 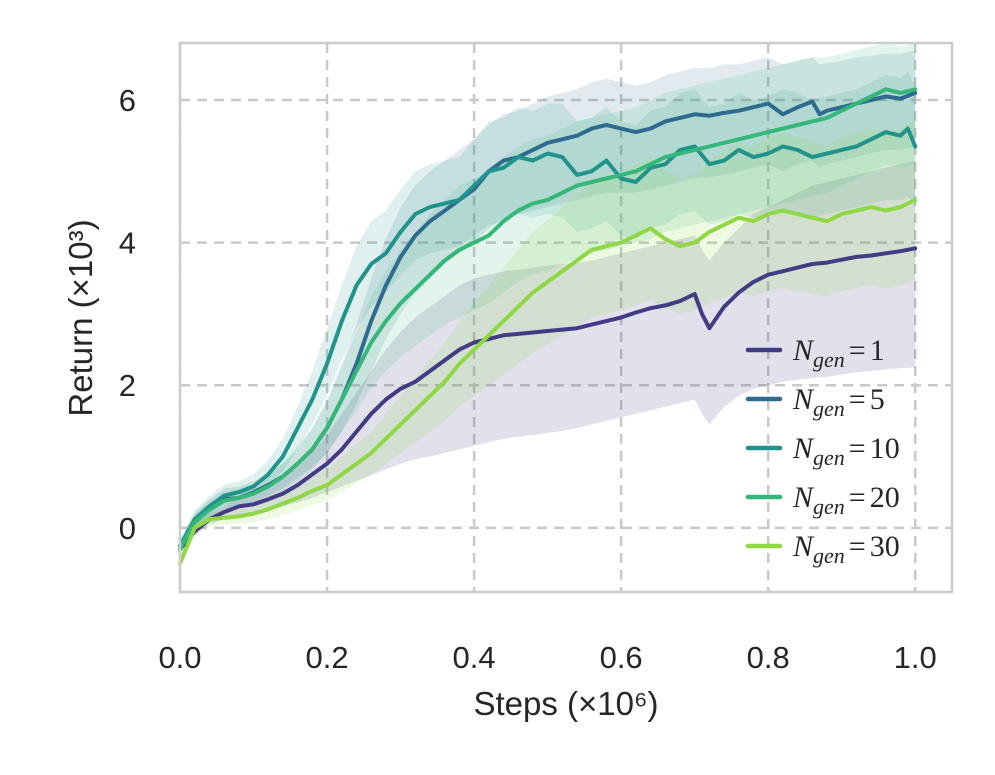 I want to click on x-tick-label: 0.2, so click(x=326, y=657).